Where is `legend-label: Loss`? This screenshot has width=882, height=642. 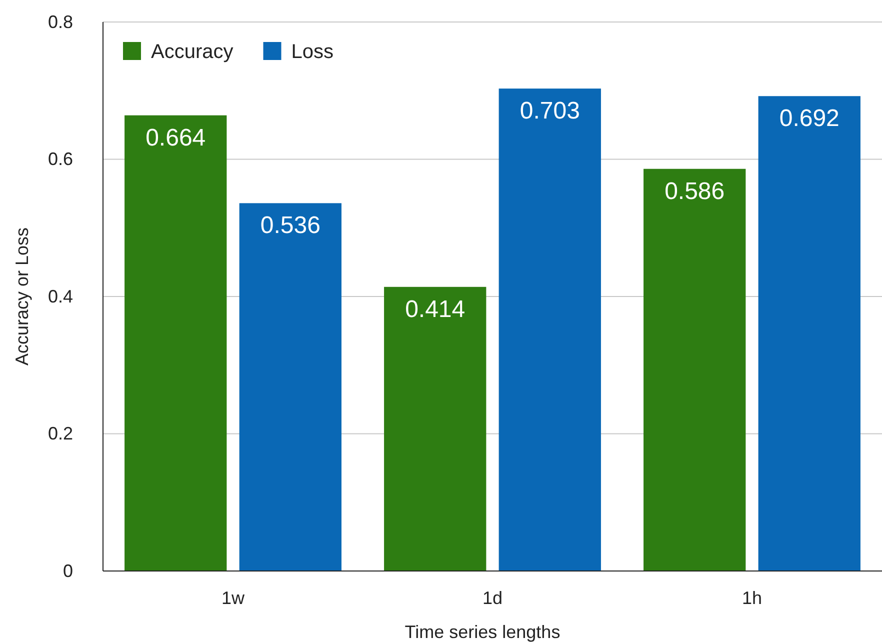
legend-label: Loss is located at coordinates (312, 52).